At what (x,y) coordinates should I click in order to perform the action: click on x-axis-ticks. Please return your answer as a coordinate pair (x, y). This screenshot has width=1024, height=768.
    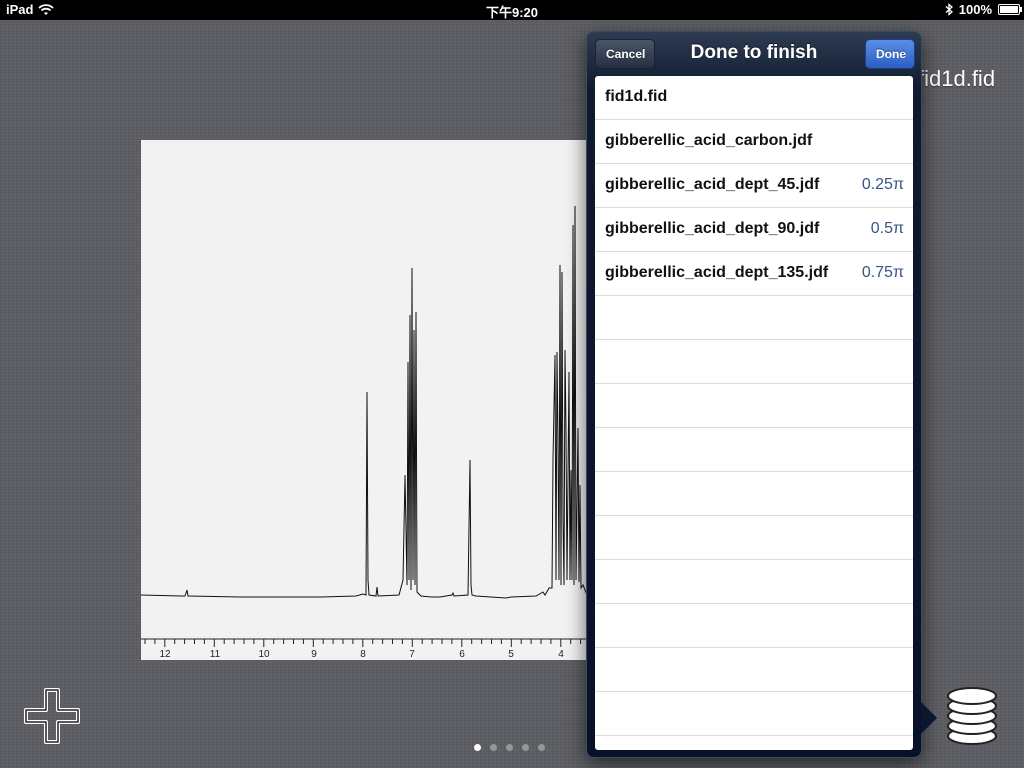
    Looking at the image, I should click on (377, 643).